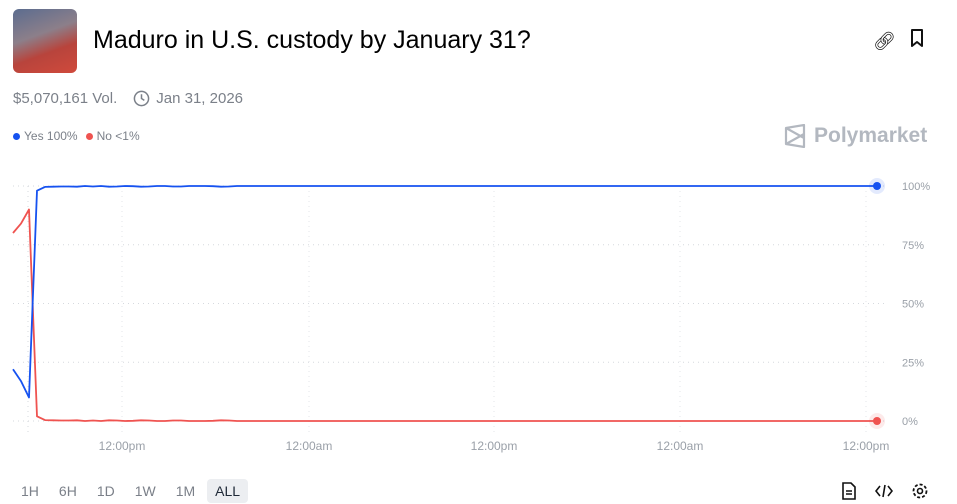 The width and height of the screenshot is (957, 504). Describe the element at coordinates (884, 41) in the screenshot. I see `link-icon: 🔗︎` at that location.